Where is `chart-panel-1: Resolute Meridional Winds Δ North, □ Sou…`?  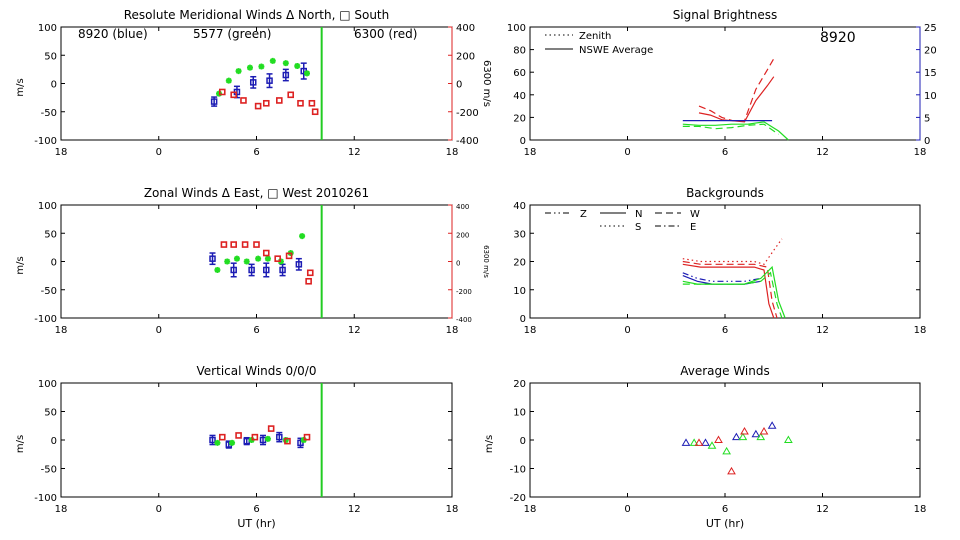 chart-panel-1: Resolute Meridional Winds Δ North, □ Sou… is located at coordinates (253, 83).